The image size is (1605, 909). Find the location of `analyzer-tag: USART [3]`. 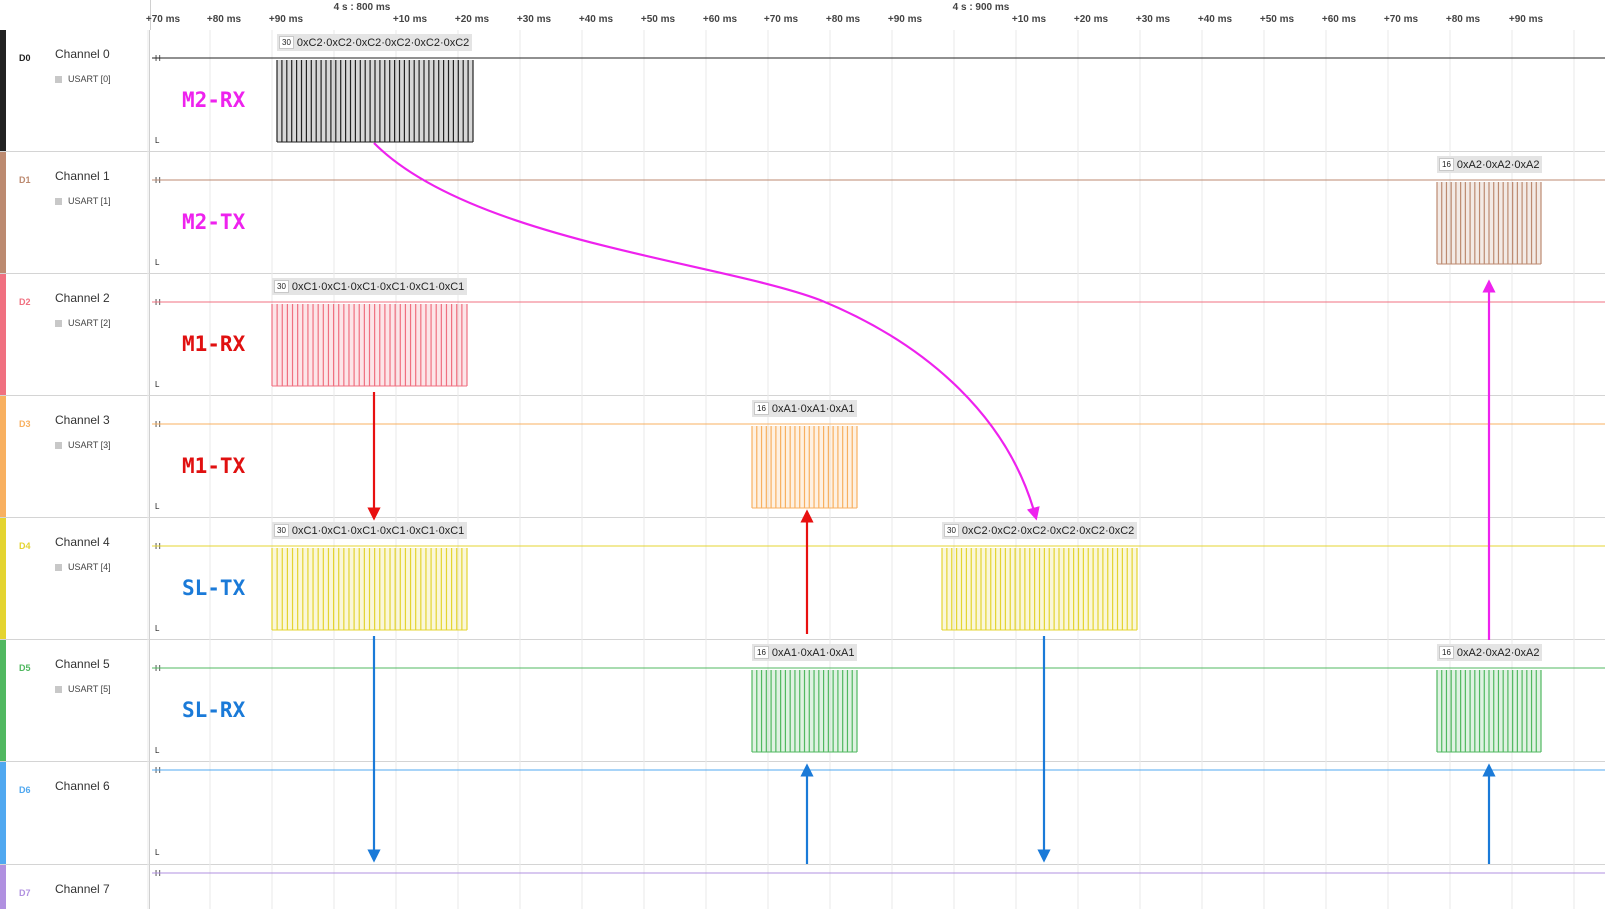

analyzer-tag: USART [3] is located at coordinates (83, 445).